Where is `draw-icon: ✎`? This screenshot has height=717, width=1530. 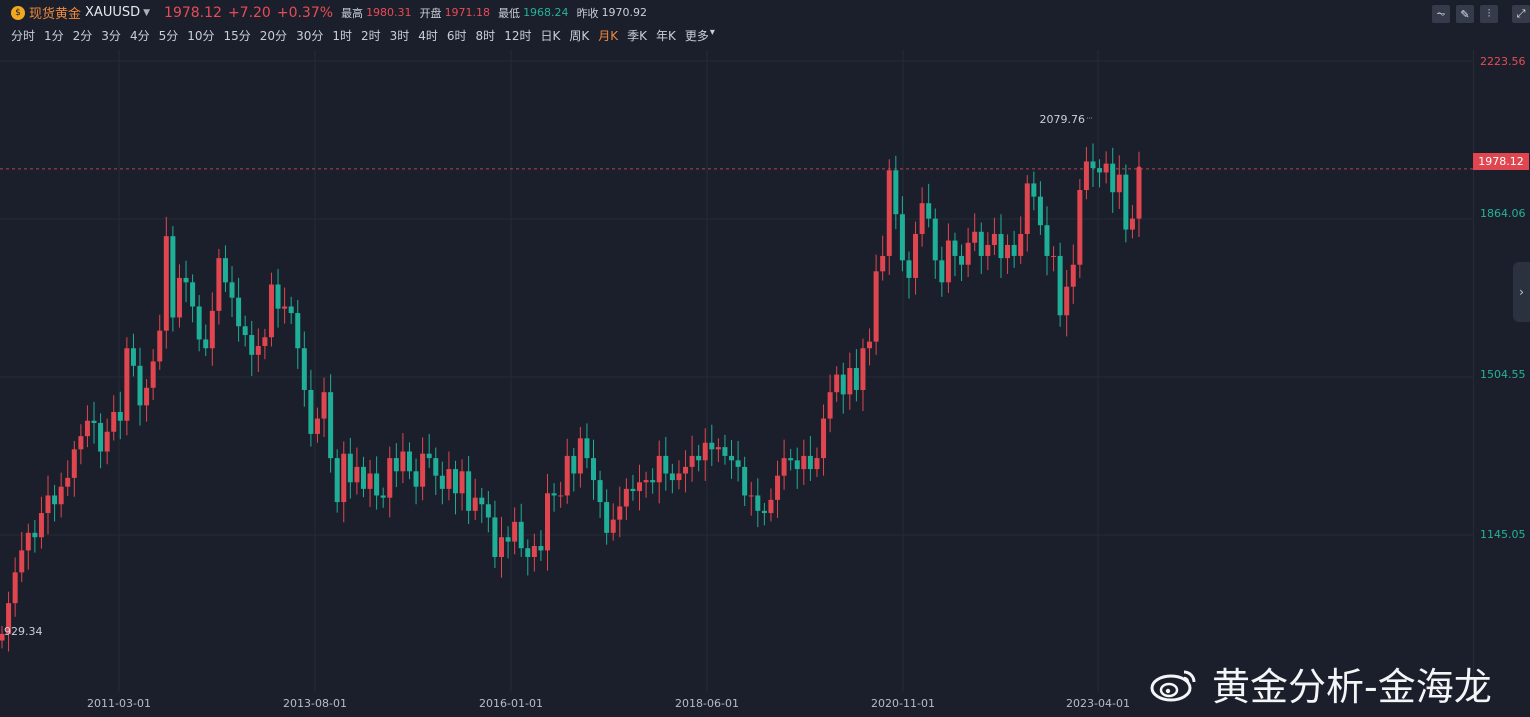
draw-icon: ✎ is located at coordinates (1465, 14).